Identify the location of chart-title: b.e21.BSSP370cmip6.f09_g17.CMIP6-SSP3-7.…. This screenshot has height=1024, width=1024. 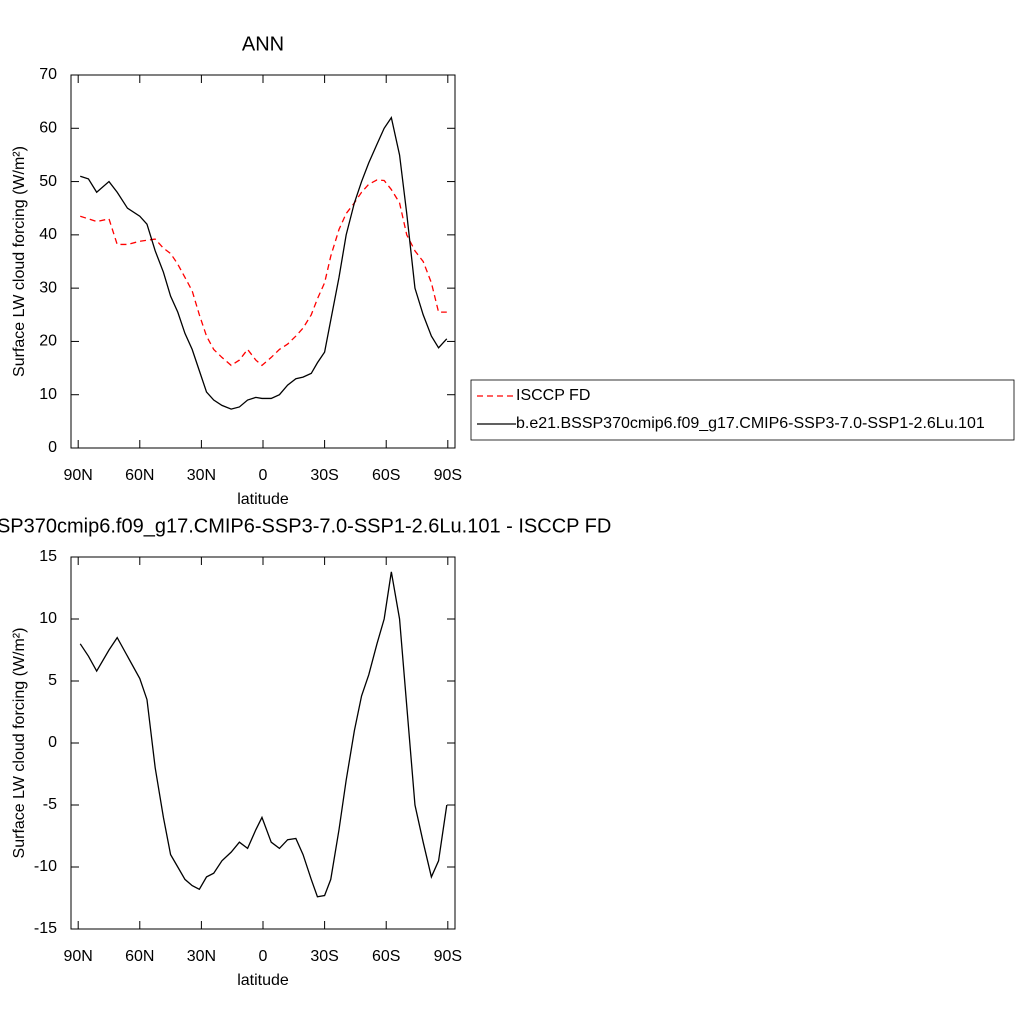
(305, 526).